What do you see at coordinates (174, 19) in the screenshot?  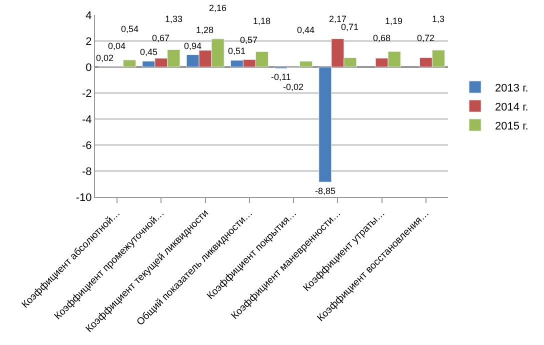 I see `data-label: 1,33` at bounding box center [174, 19].